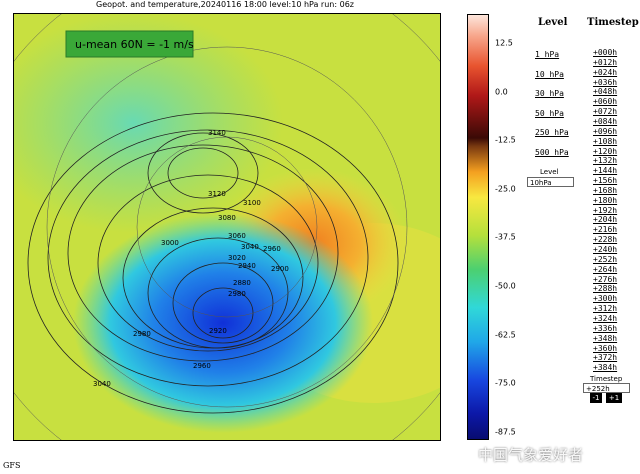 Image resolution: width=640 pixels, height=474 pixels. I want to click on level-link: 30 hPa, so click(549, 94).